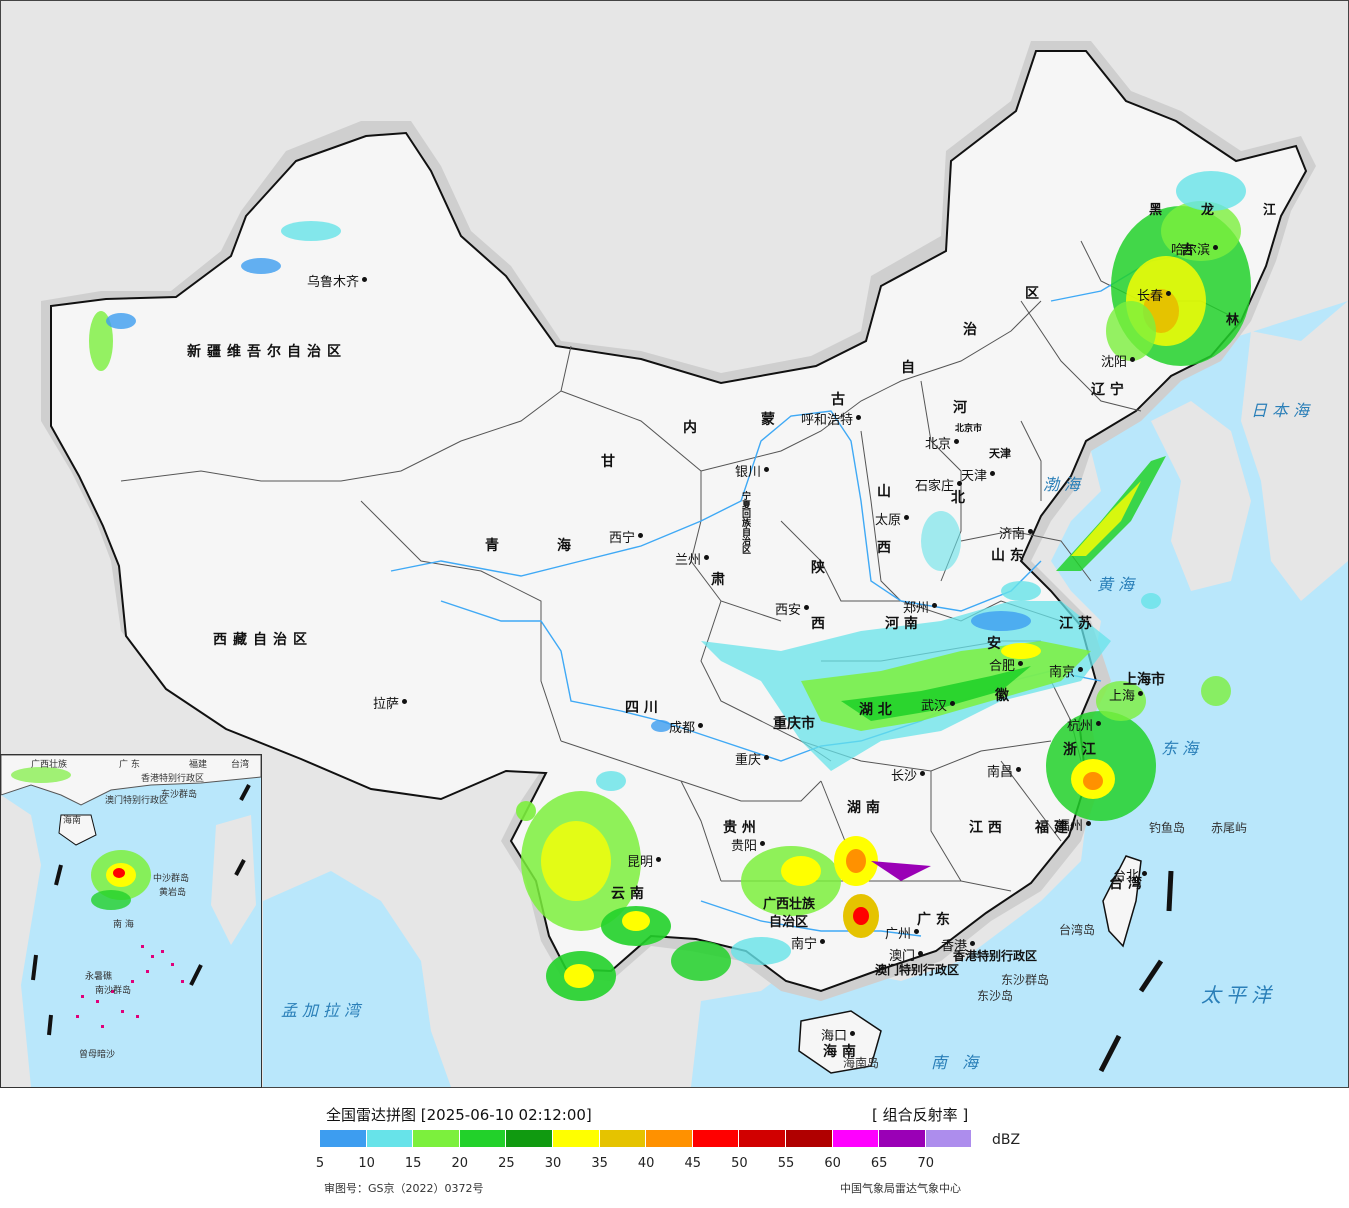  Describe the element at coordinates (716, 511) in the screenshot. I see `yellow-river` at that location.